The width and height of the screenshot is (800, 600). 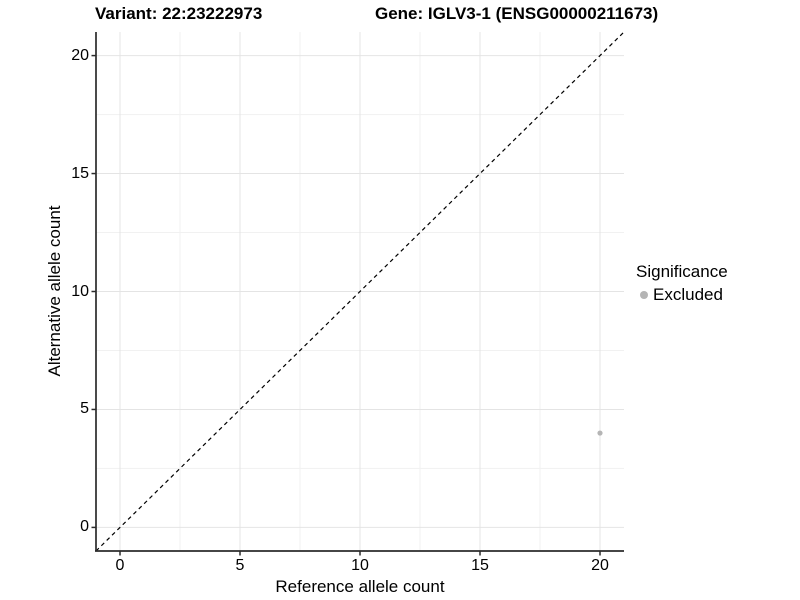 What do you see at coordinates (682, 283) in the screenshot?
I see `legend: Significance Excluded` at bounding box center [682, 283].